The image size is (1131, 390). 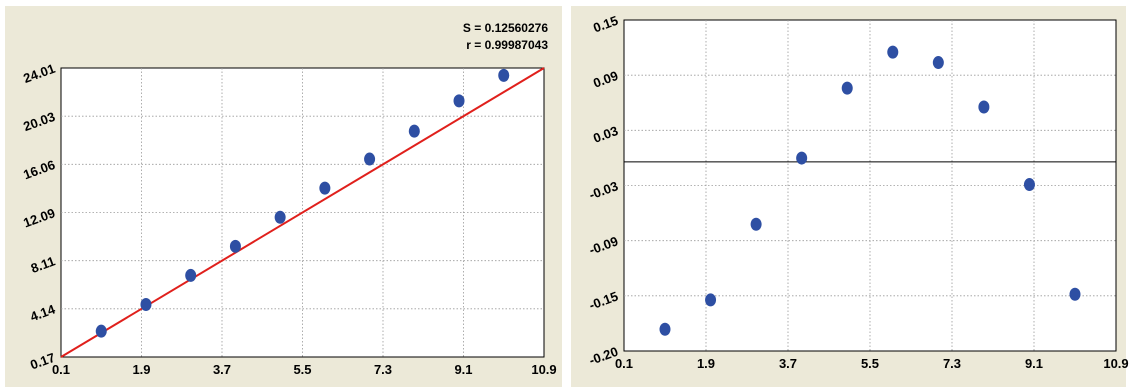 What do you see at coordinates (507, 45) in the screenshot?
I see `correlation-label: r = 0.99987043` at bounding box center [507, 45].